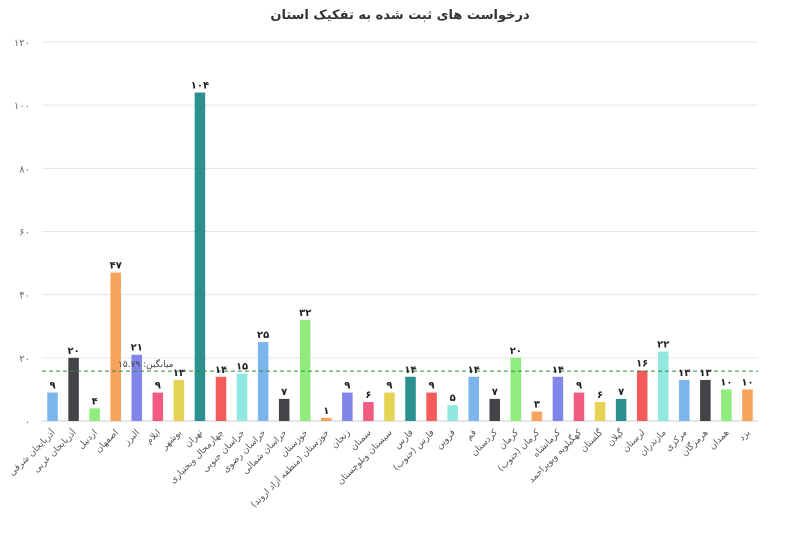 This screenshot has height=551, width=800. I want to click on x-tick-label: همدان, so click(720, 440).